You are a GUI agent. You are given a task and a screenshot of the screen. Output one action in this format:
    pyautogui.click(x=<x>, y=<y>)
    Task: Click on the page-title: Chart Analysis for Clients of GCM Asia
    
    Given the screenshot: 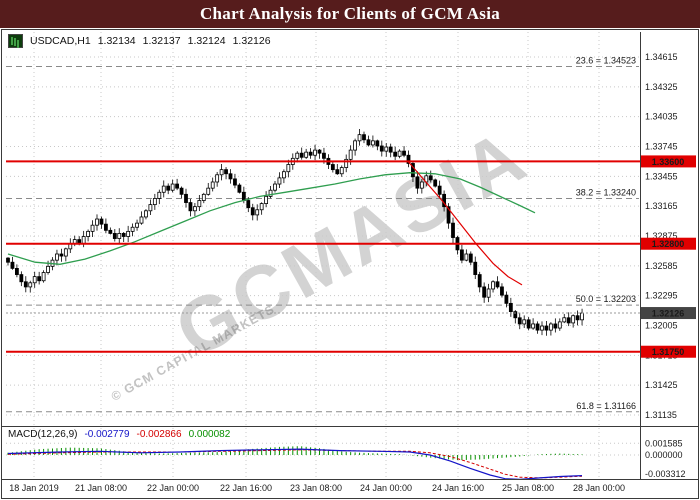 What is the action you would take?
    pyautogui.click(x=350, y=13)
    